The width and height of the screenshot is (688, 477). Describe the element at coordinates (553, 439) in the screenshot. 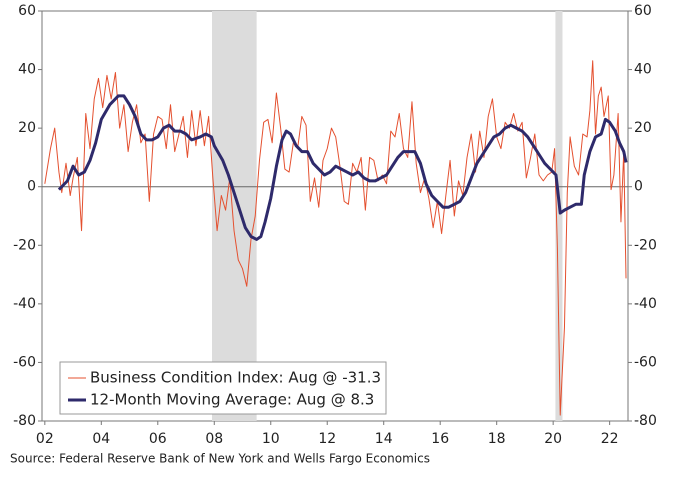

I see `x-tick-label: 20` at that location.